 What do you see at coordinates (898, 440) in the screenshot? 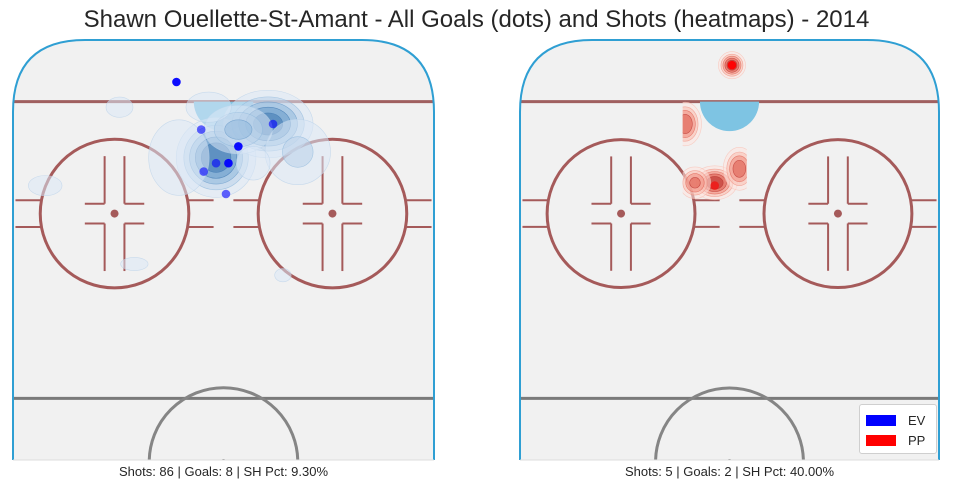
I see `legend-item-pp: PP` at bounding box center [898, 440].